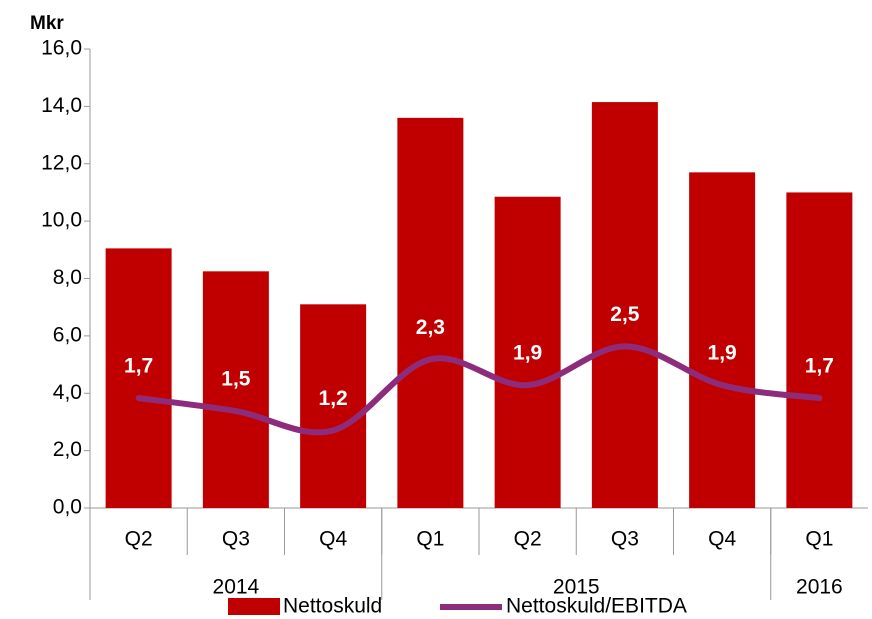  What do you see at coordinates (430, 327) in the screenshot?
I see `data-label: 2,3` at bounding box center [430, 327].